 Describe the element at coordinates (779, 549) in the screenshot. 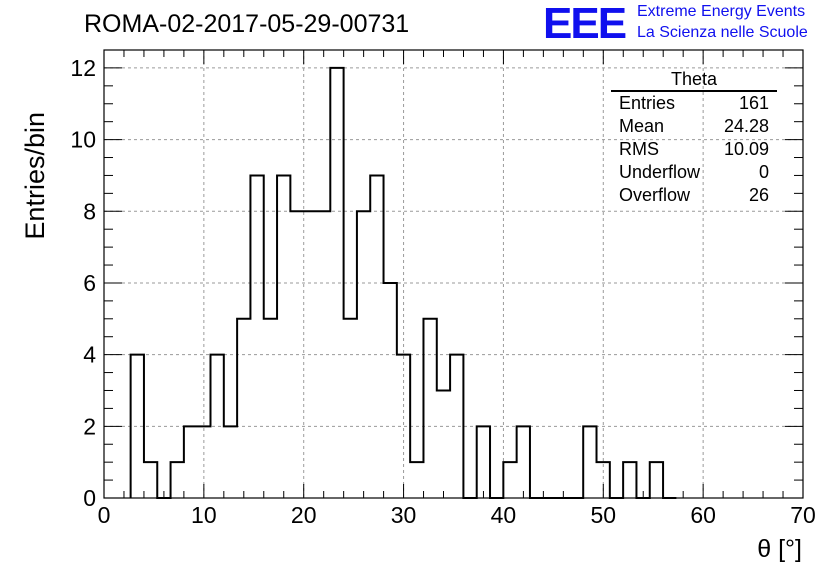

I see `x-axis-label: θ [°]` at that location.